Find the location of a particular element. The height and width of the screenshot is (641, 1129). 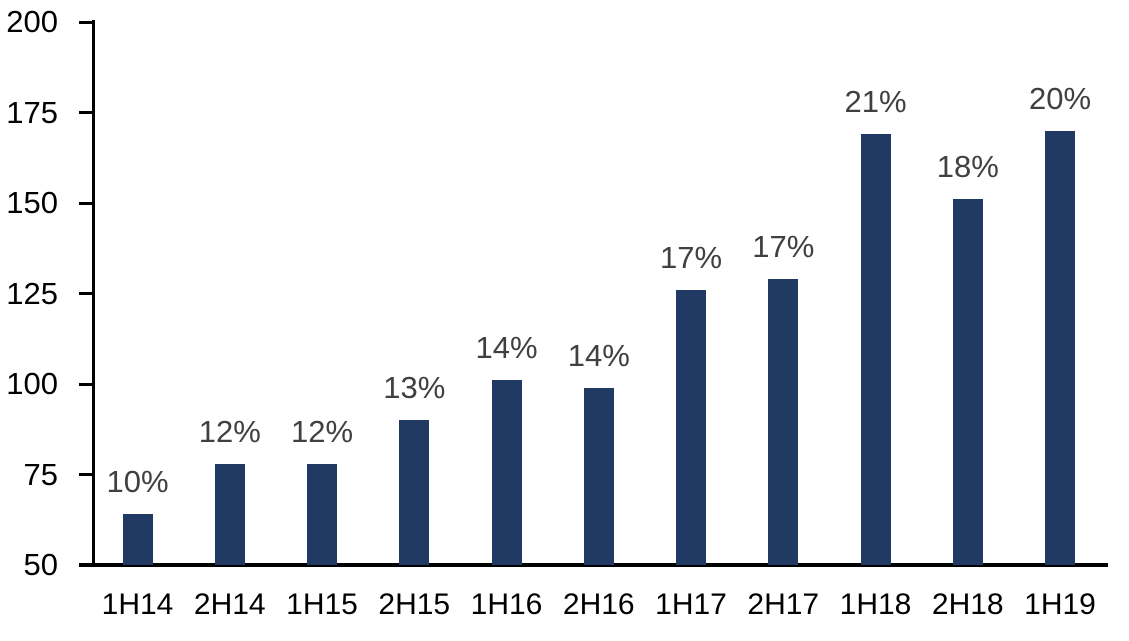

data-label-1H14: 10% is located at coordinates (137, 482).